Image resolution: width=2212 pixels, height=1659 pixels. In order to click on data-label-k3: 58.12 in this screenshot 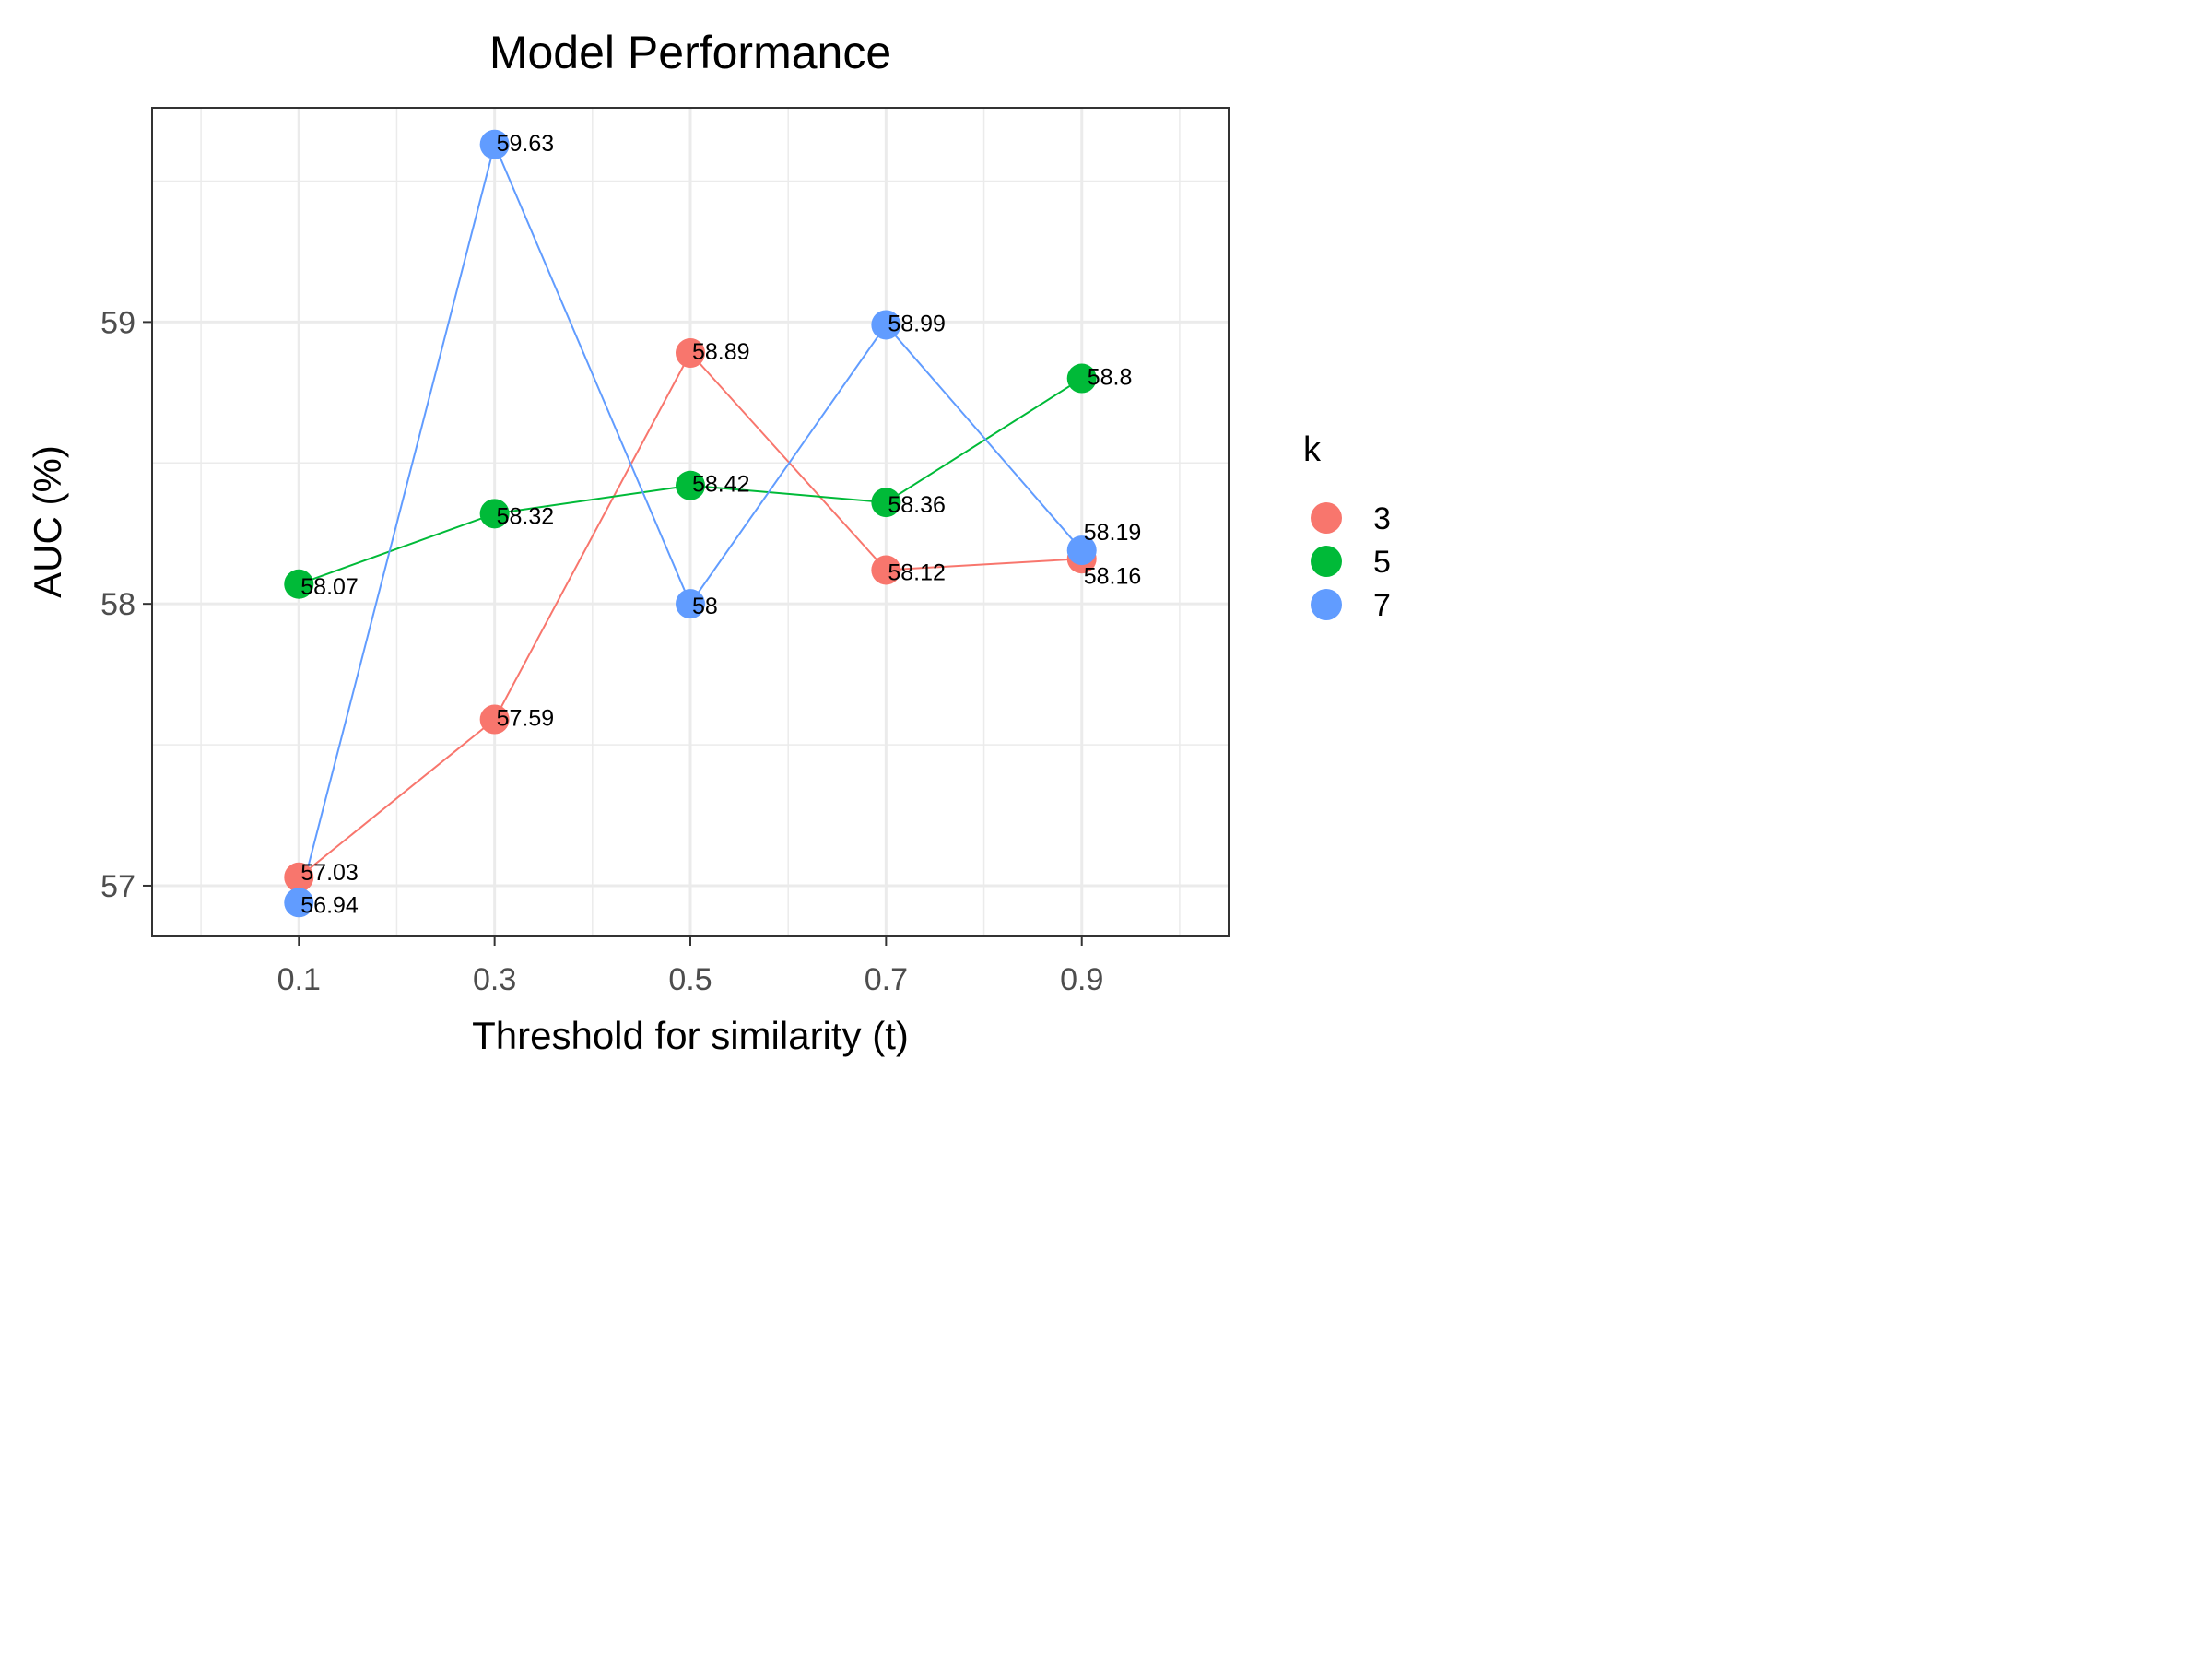, I will do `click(917, 572)`.